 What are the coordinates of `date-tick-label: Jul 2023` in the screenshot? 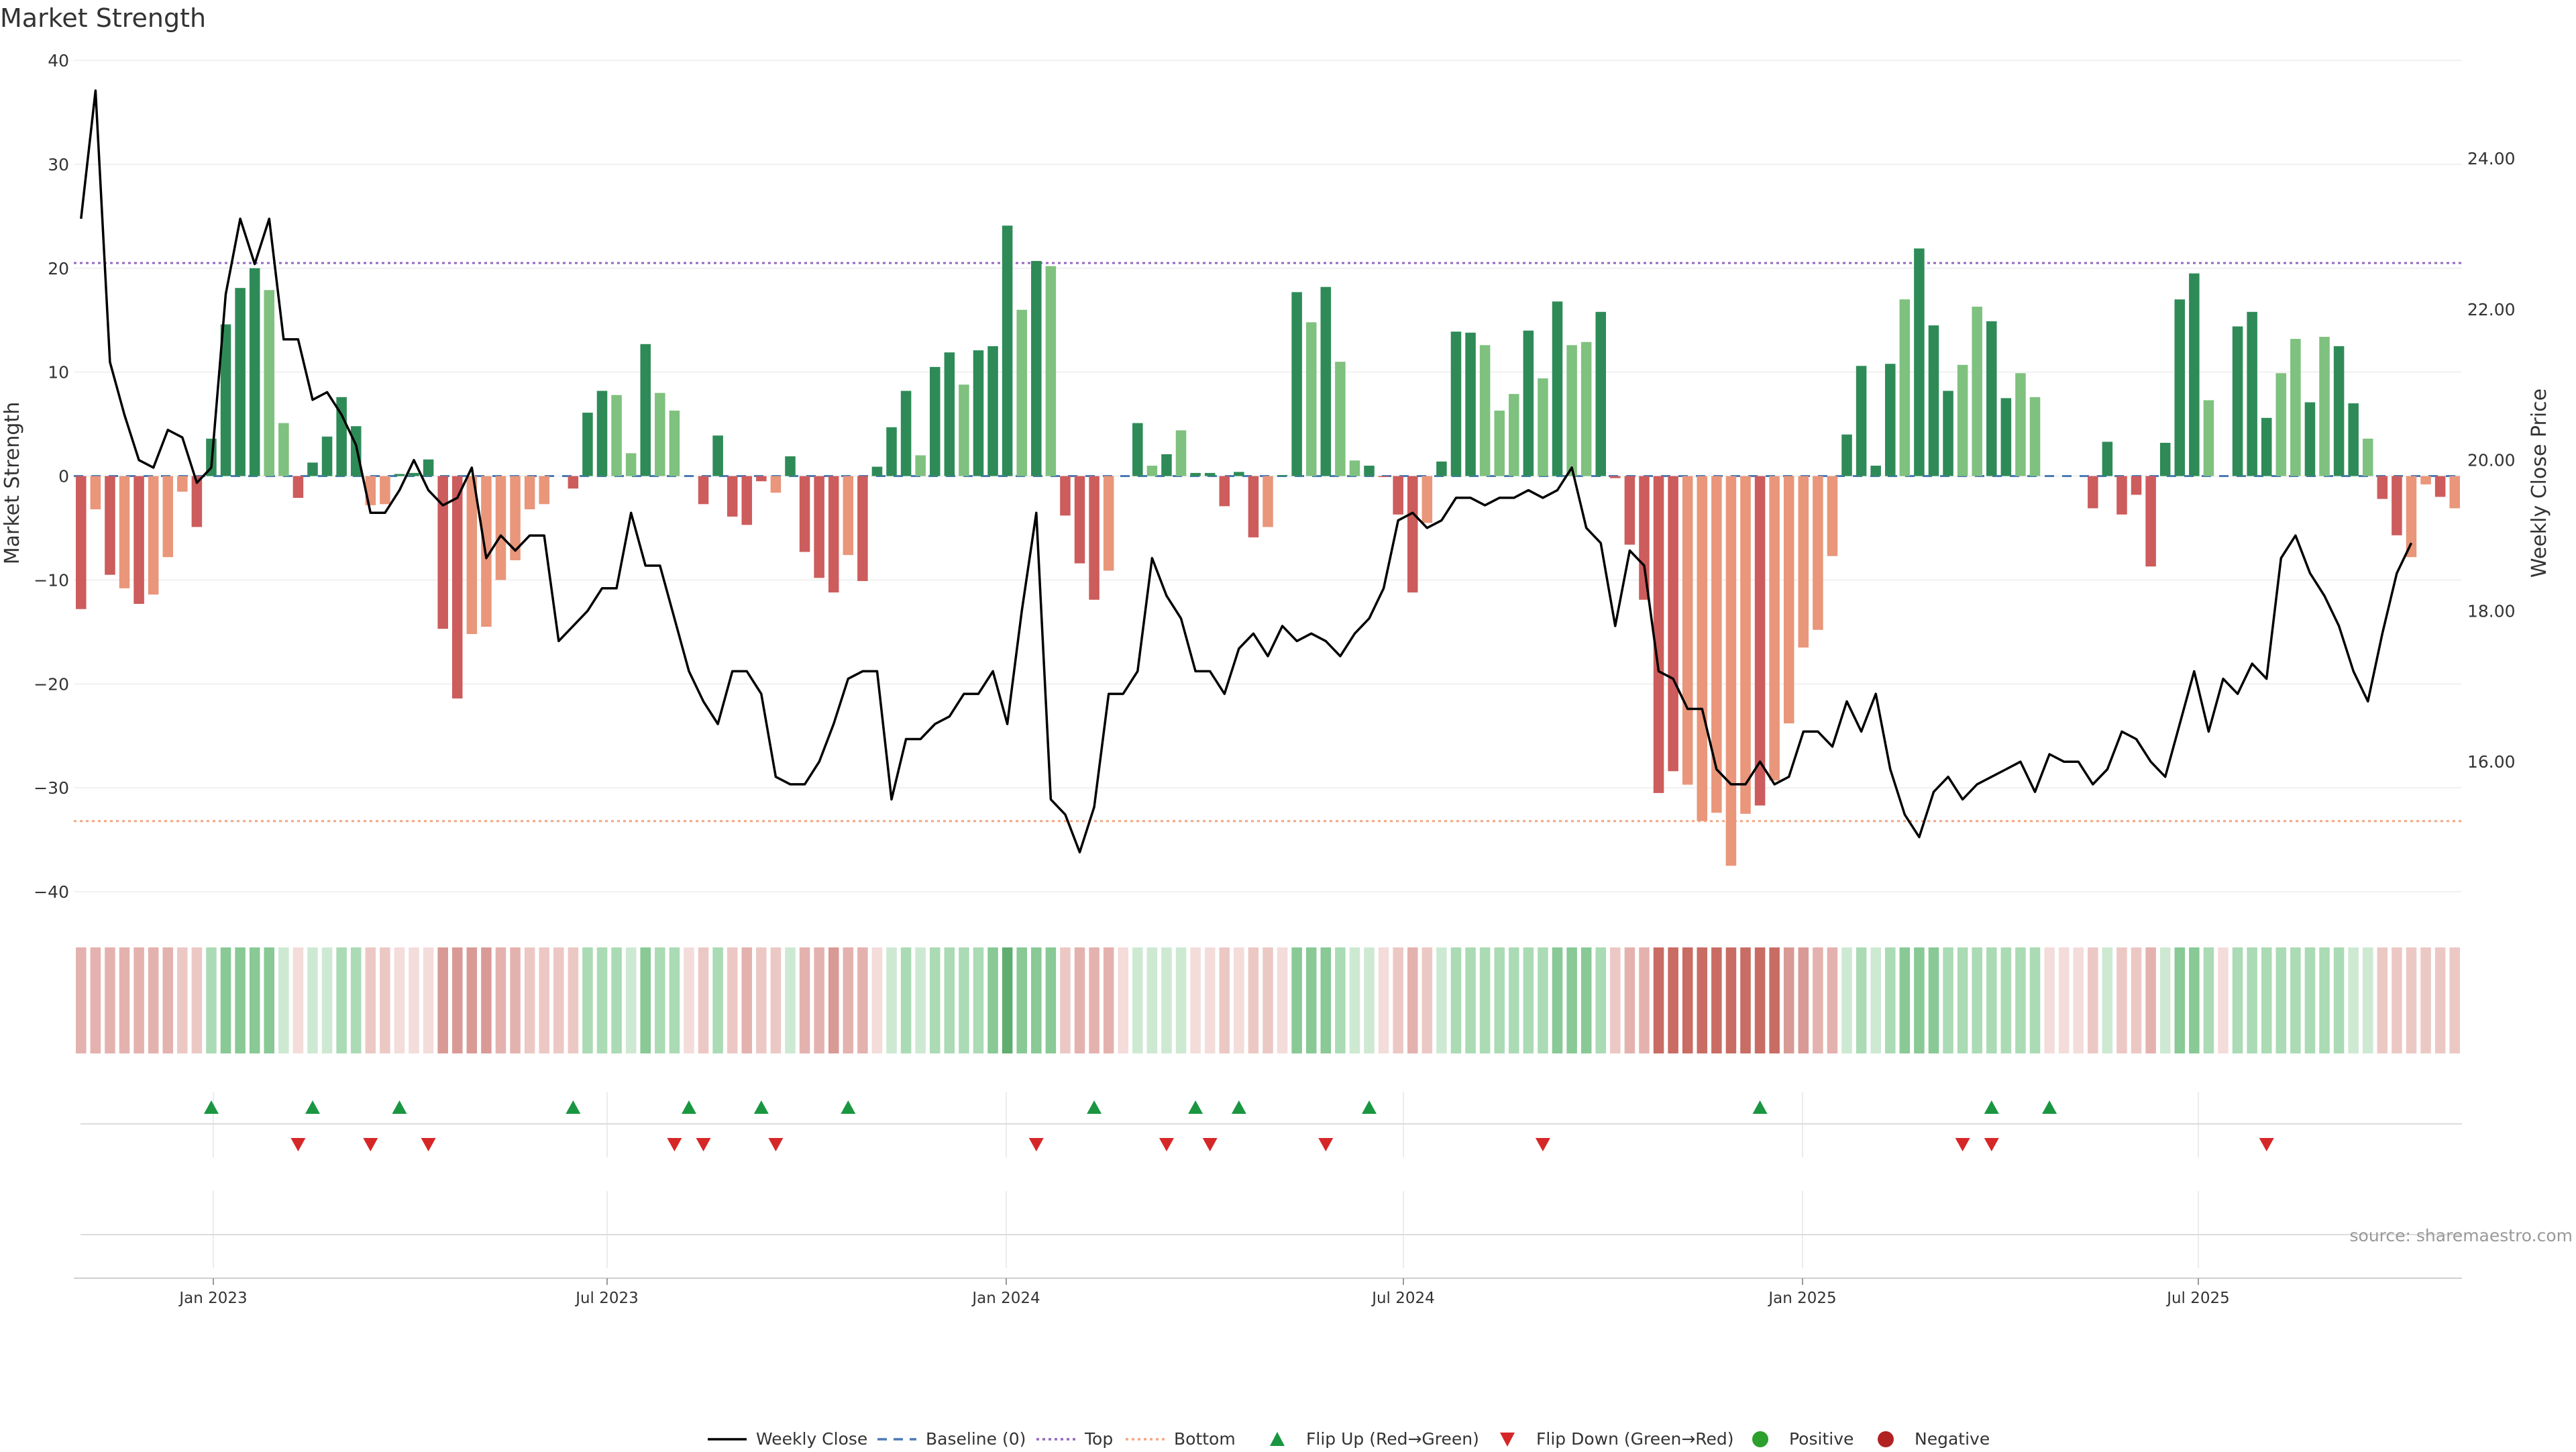 It's located at (606, 1298).